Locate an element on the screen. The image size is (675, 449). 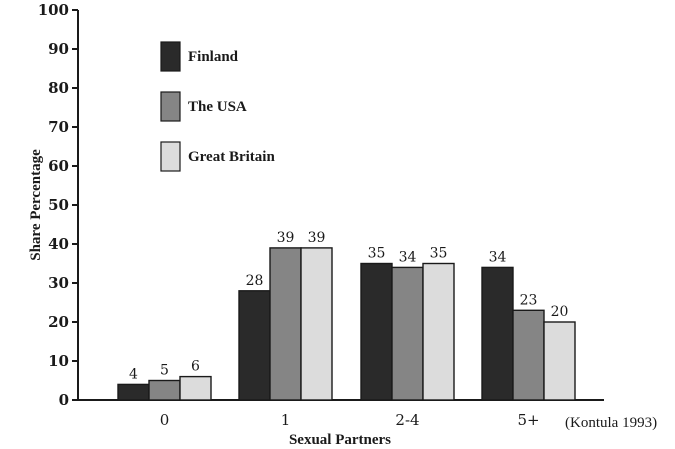
y-tick-label: 50 is located at coordinates (58, 205).